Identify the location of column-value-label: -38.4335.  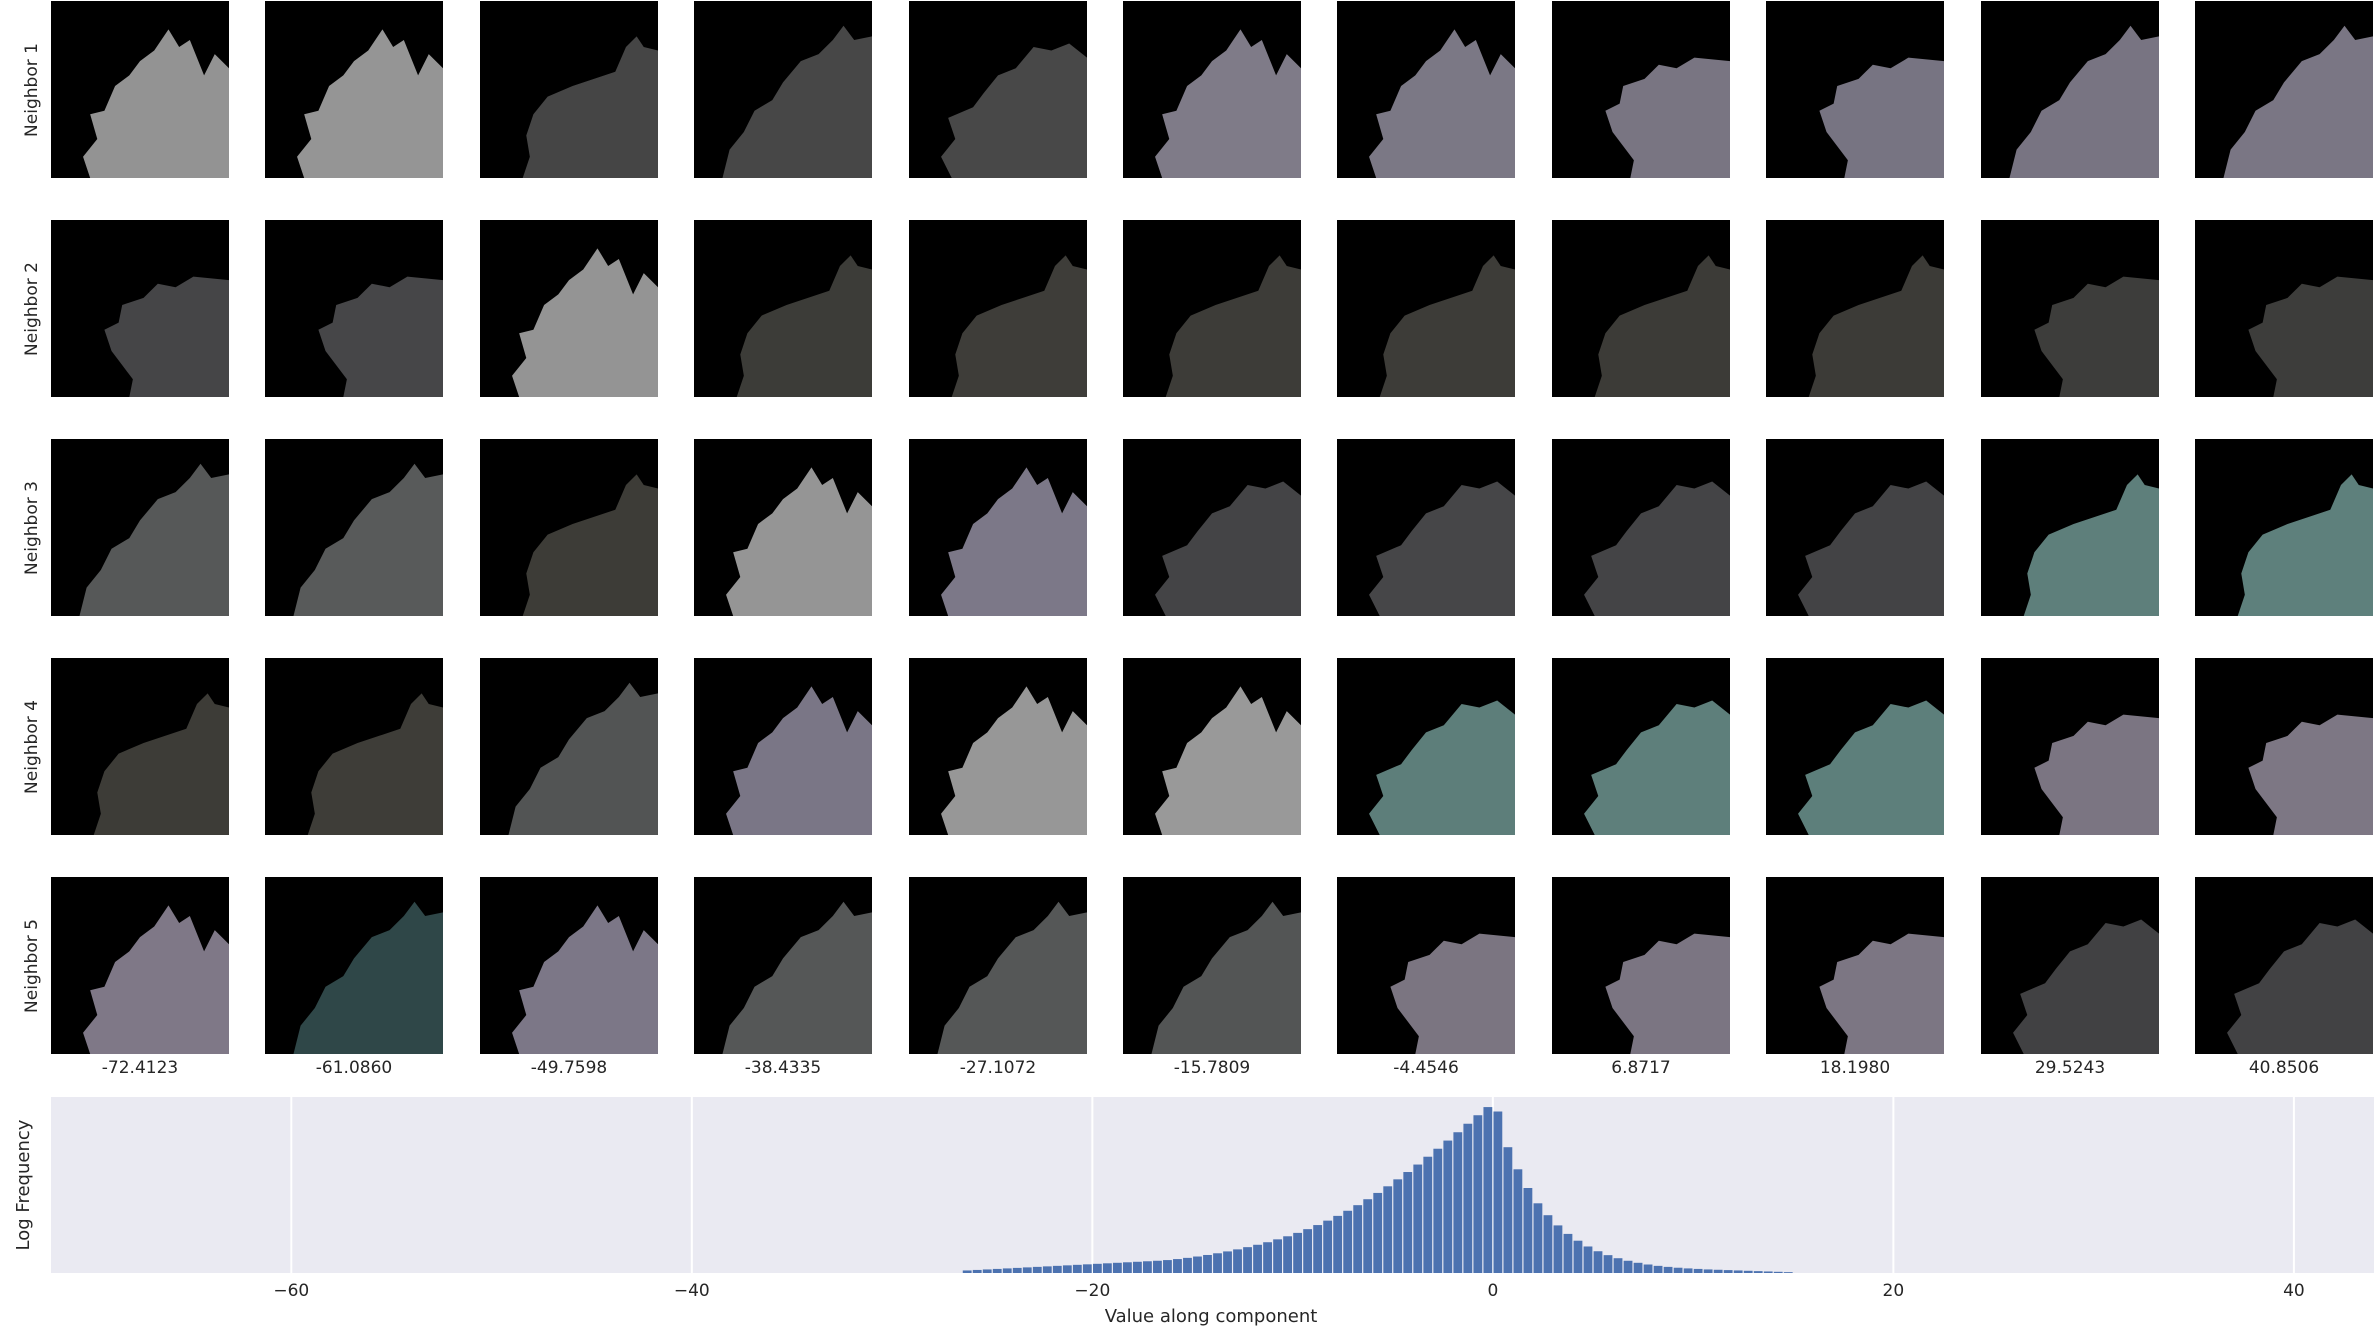
(783, 1068).